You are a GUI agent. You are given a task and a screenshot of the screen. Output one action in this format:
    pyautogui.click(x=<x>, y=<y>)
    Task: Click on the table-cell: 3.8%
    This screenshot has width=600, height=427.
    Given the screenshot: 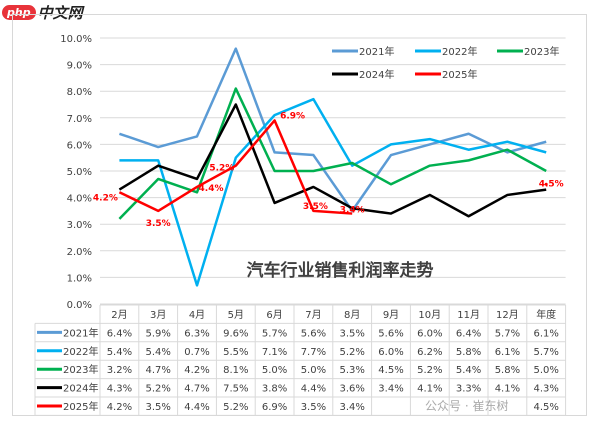 What is the action you would take?
    pyautogui.click(x=274, y=389)
    